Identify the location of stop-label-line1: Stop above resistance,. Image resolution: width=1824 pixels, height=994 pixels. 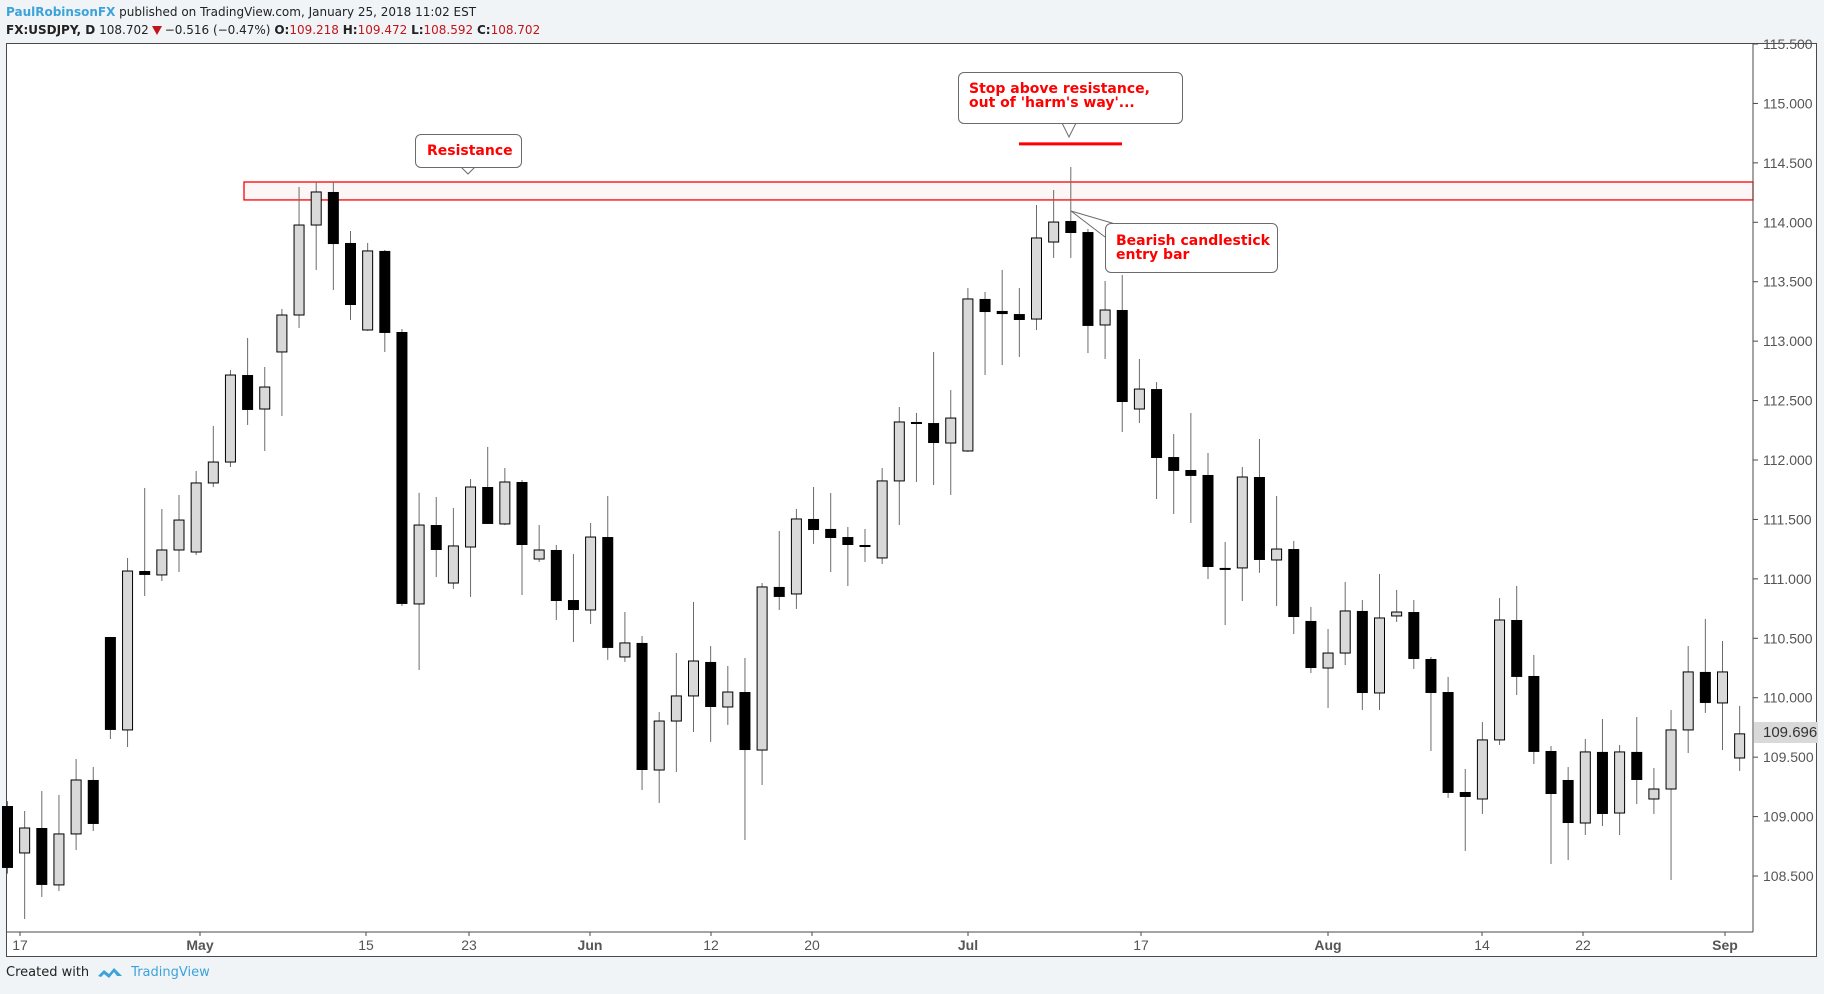
(1059, 89).